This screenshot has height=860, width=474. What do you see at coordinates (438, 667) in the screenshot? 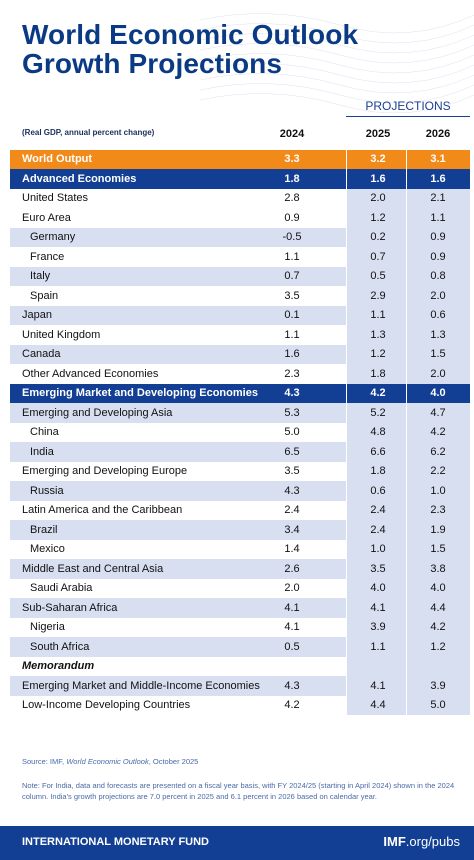
I see `row-value-2026` at bounding box center [438, 667].